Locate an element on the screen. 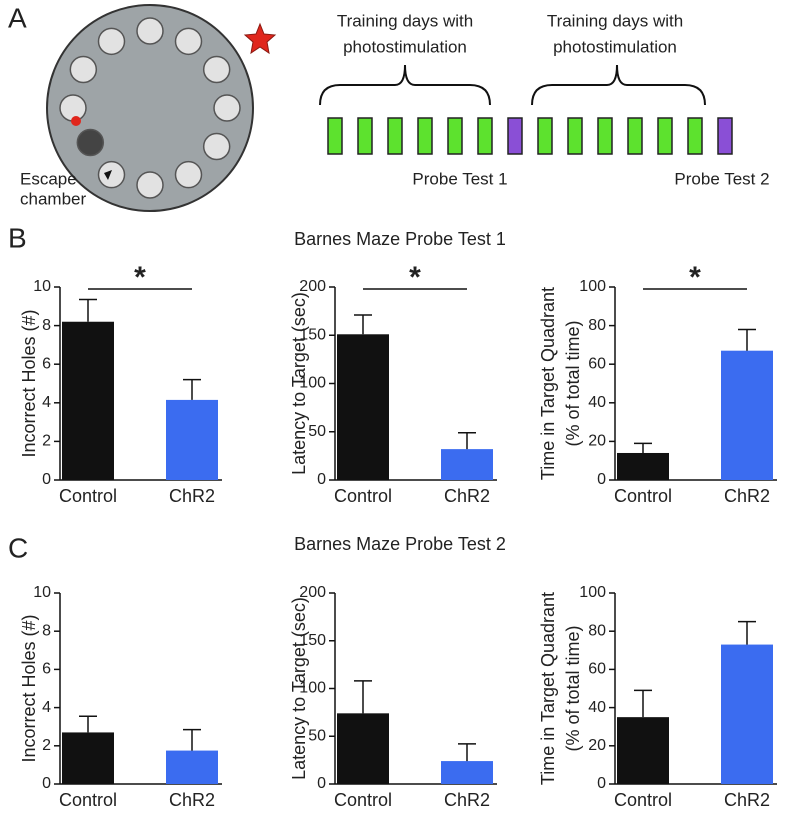 The height and width of the screenshot is (816, 793). maze-holes is located at coordinates (150, 108).